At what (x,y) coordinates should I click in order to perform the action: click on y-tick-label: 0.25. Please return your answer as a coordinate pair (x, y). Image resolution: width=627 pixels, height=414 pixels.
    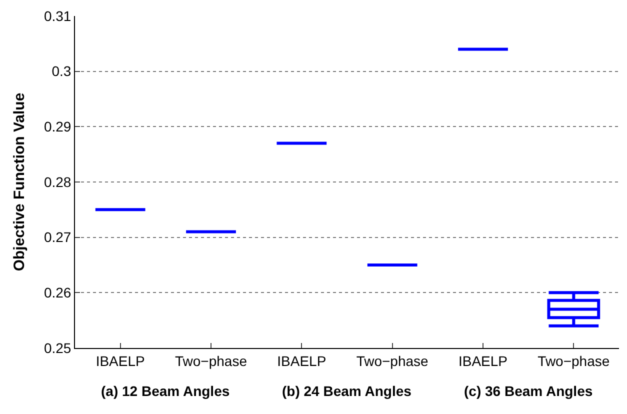
    Looking at the image, I should click on (58, 348).